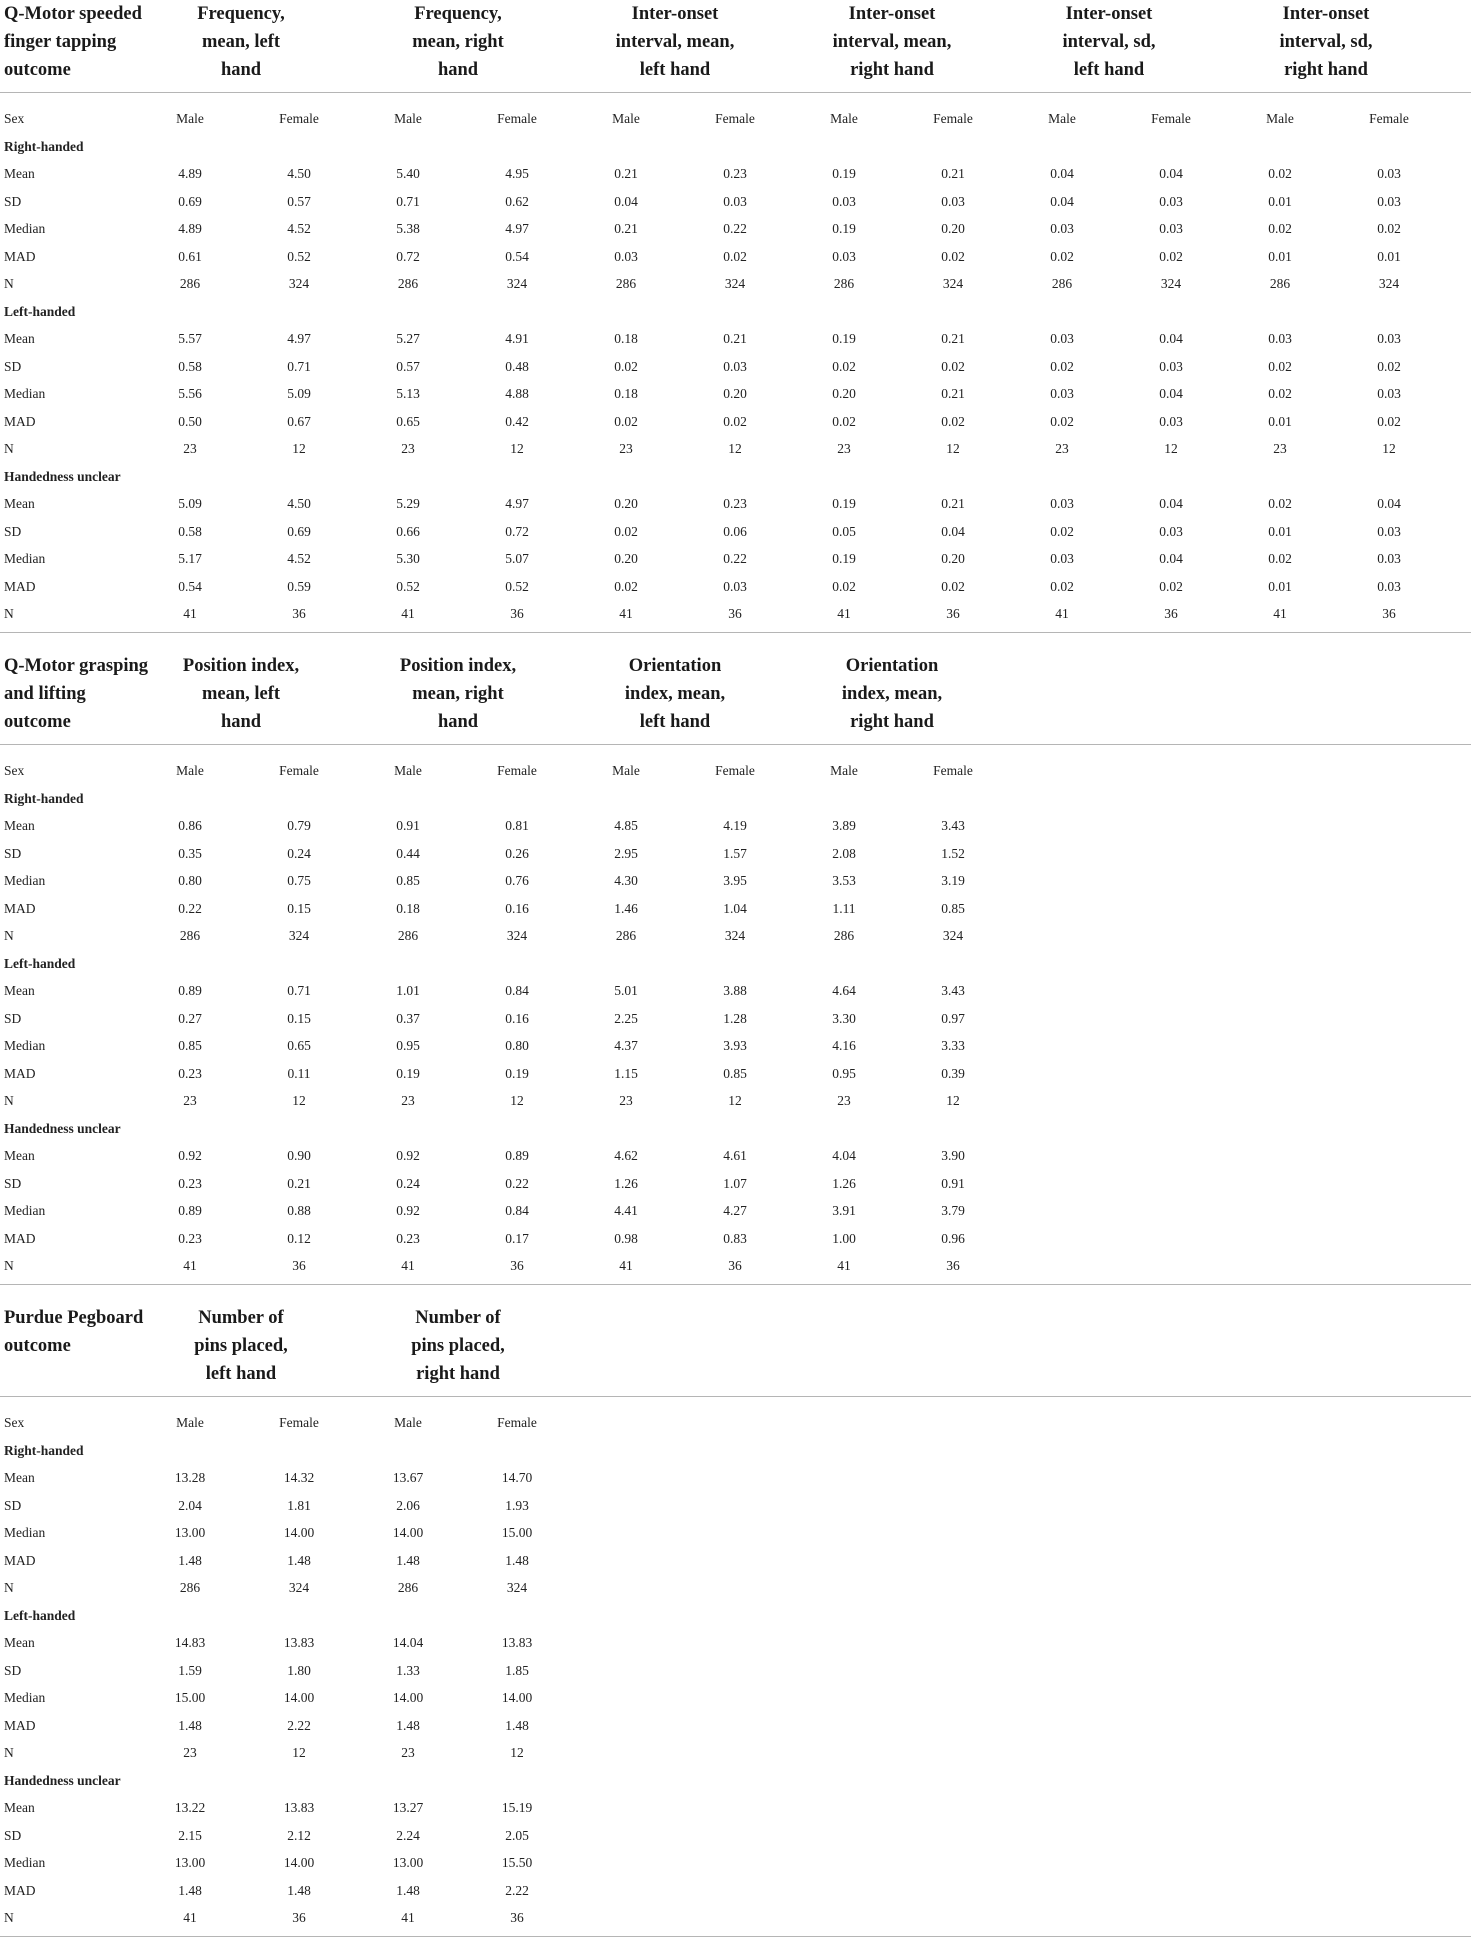 The image size is (1471, 1944). Describe the element at coordinates (190, 1835) in the screenshot. I see `value-cell: 2.15` at that location.